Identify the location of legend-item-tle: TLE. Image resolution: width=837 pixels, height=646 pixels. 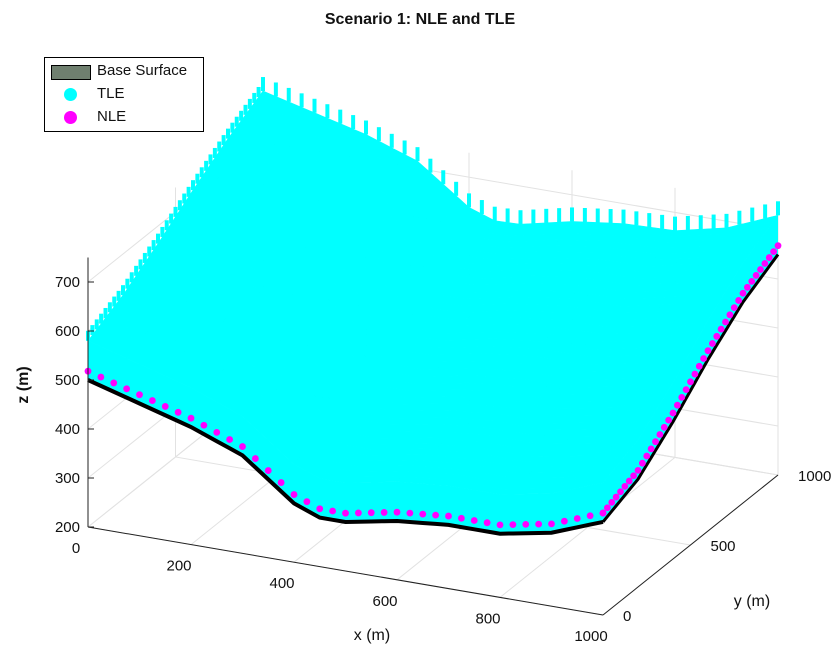
(124, 94).